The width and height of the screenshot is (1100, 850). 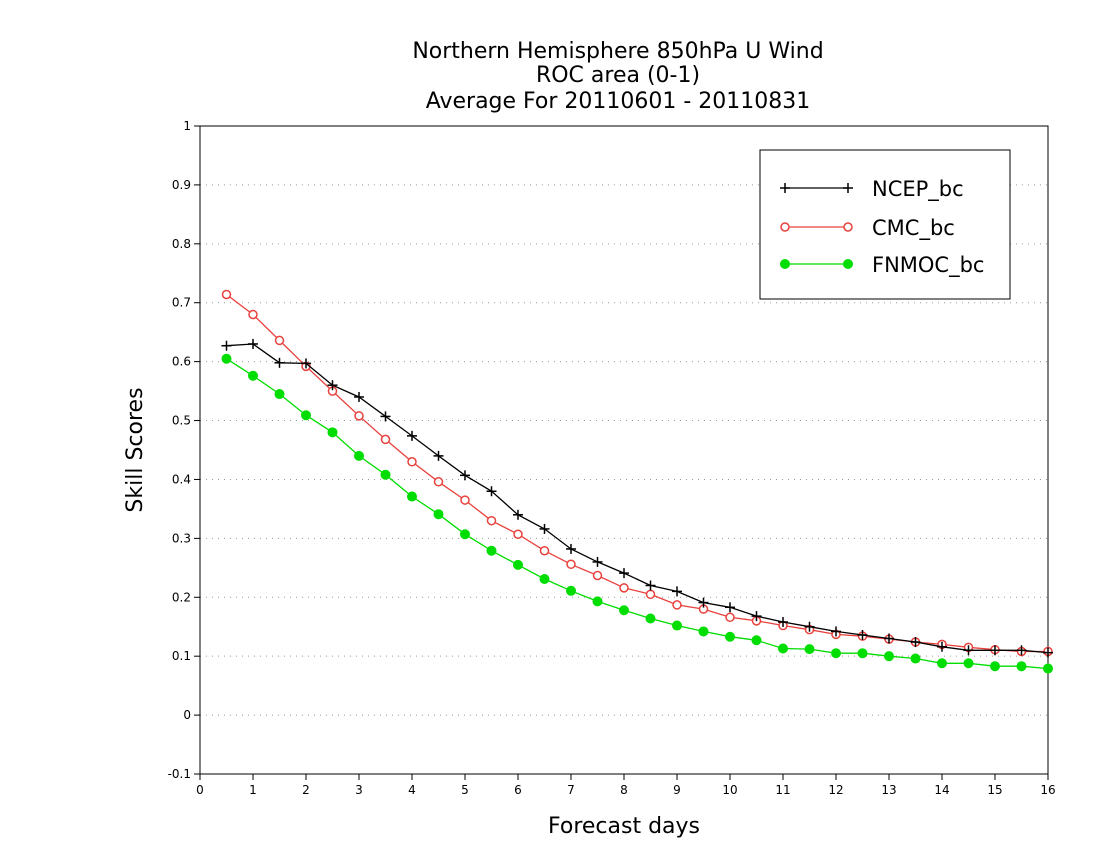 What do you see at coordinates (618, 101) in the screenshot?
I see `chart-title-line-3: Average For 20110601 - 20110831` at bounding box center [618, 101].